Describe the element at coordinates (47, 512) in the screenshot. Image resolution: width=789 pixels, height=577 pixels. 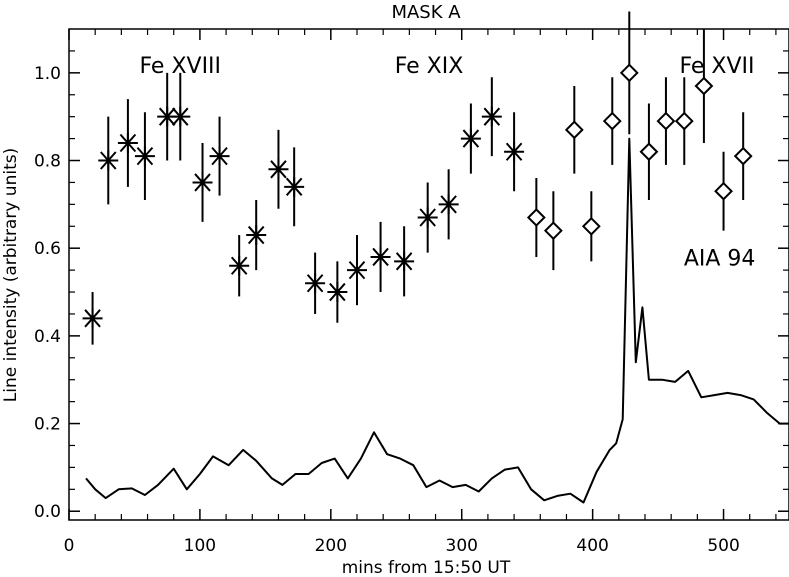
I see `y-tick-label: 0.0` at that location.